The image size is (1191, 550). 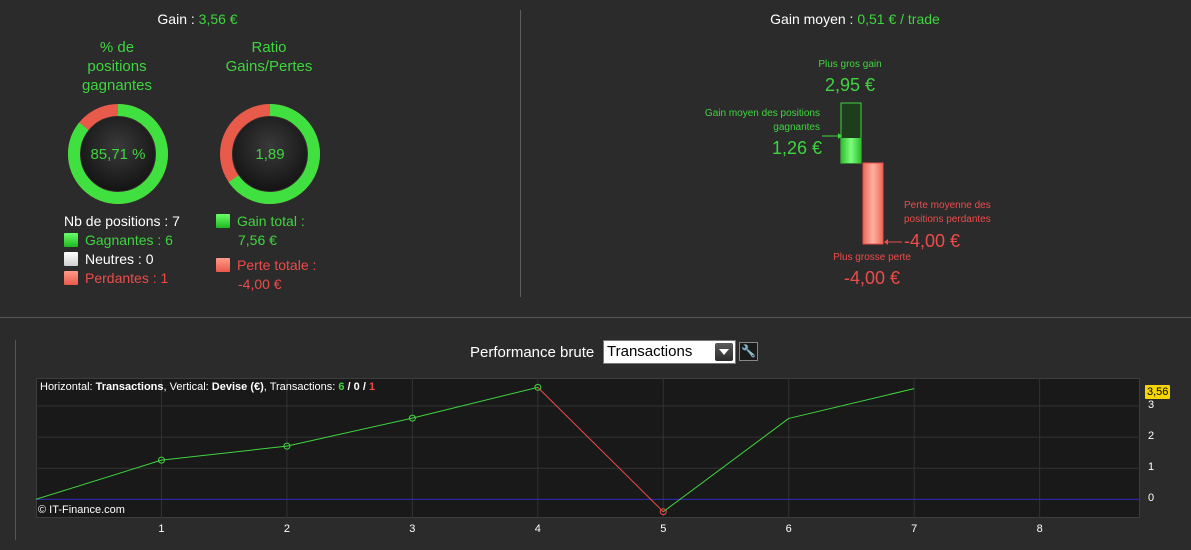 I want to click on avg-loss-label-line: Perte moyenne des, so click(x=947, y=205).